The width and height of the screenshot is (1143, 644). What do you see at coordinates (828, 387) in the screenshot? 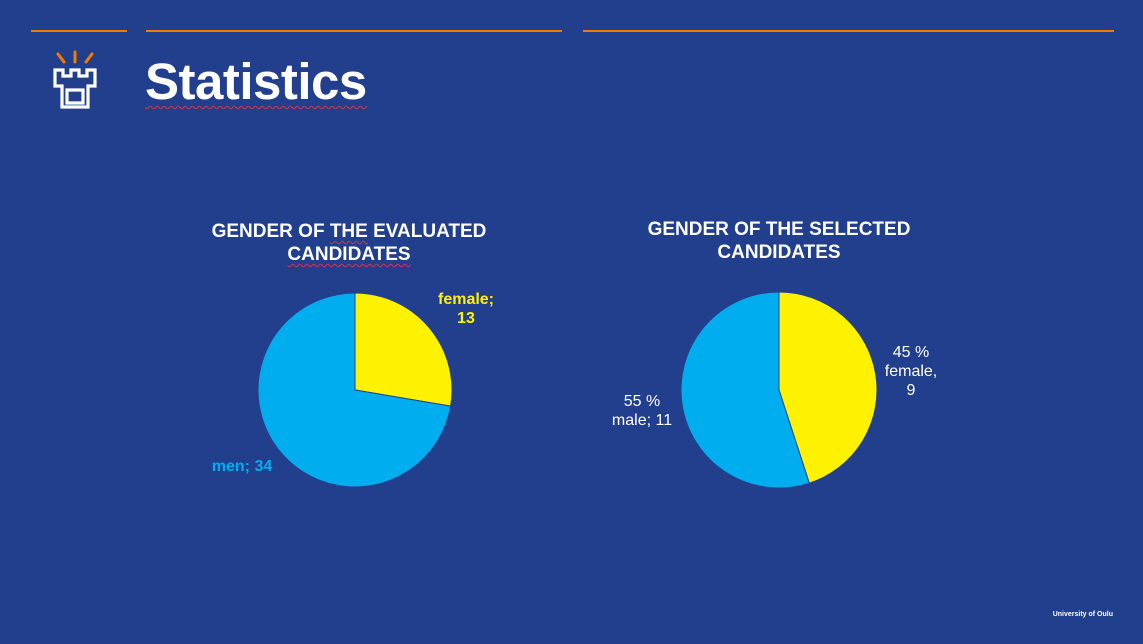
I see `chart-2-slice-female` at bounding box center [828, 387].